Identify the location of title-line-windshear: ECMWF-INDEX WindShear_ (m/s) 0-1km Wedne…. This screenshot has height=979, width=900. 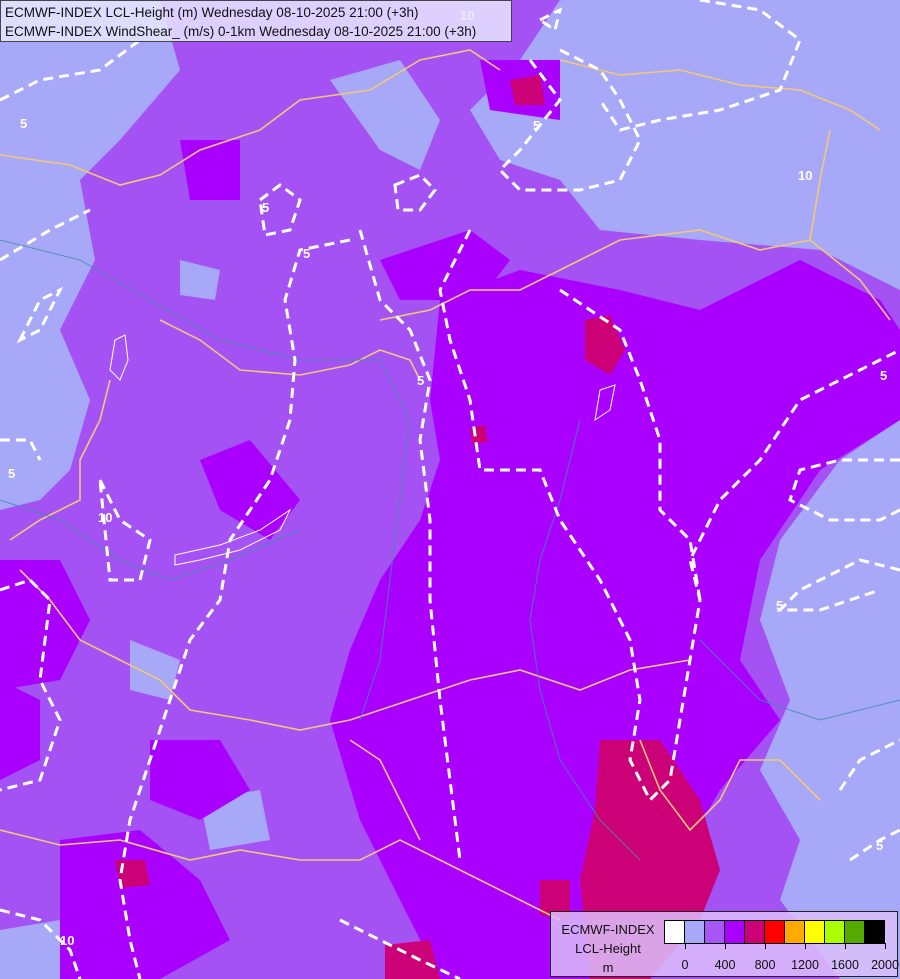
(241, 31).